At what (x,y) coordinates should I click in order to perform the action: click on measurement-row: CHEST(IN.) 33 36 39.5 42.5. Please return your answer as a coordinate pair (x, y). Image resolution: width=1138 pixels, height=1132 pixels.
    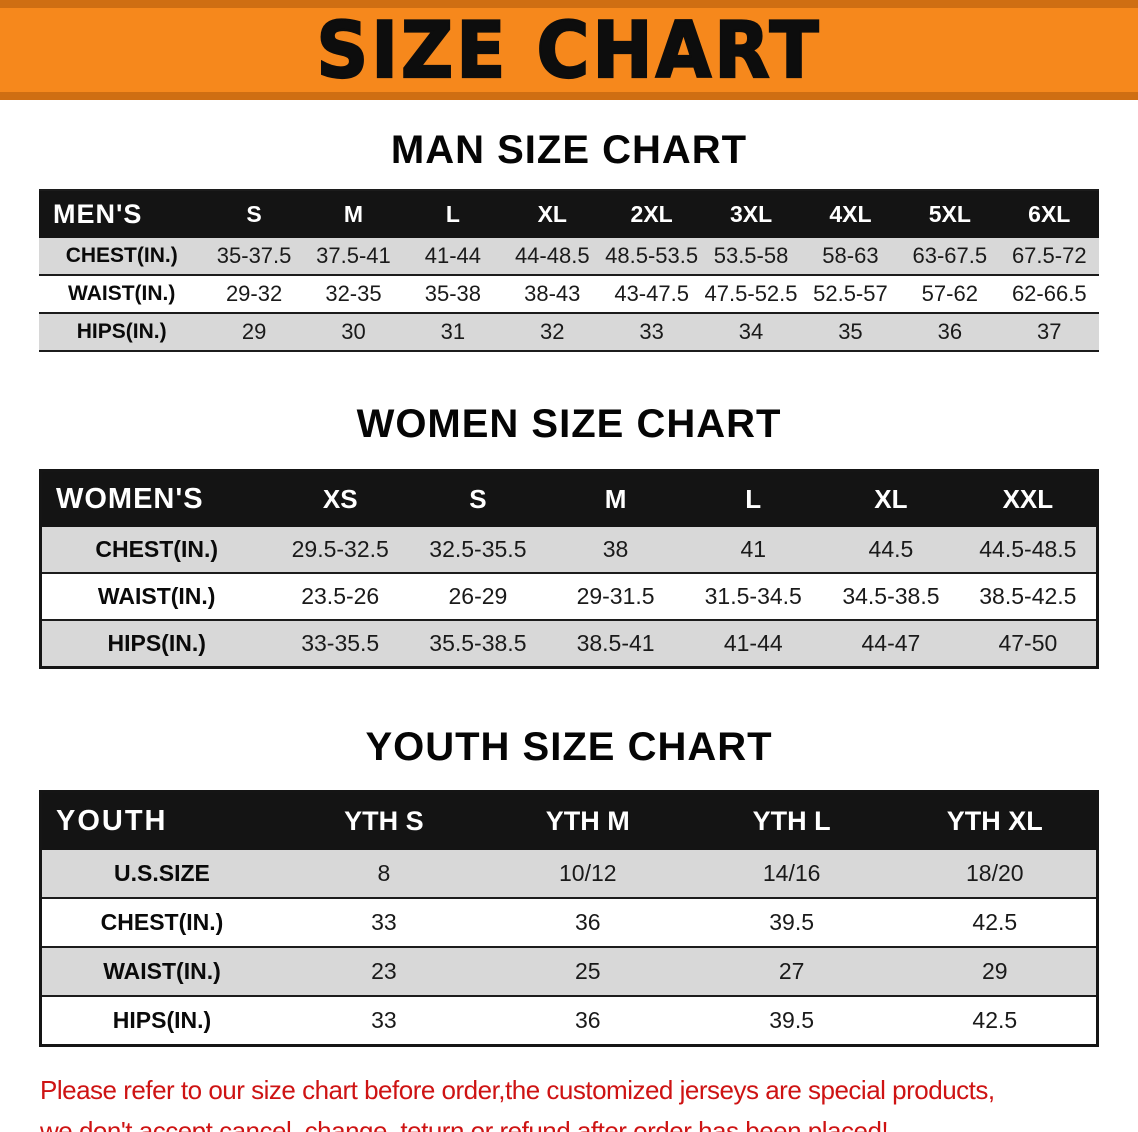
    Looking at the image, I should click on (569, 922).